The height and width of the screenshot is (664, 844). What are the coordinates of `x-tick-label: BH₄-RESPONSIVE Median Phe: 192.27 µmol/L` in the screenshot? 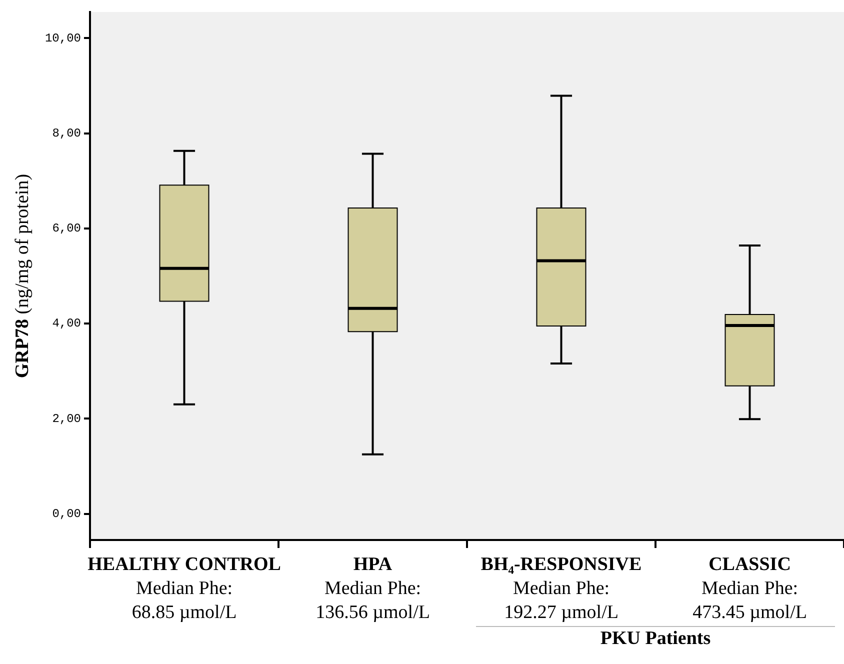 It's located at (561, 588).